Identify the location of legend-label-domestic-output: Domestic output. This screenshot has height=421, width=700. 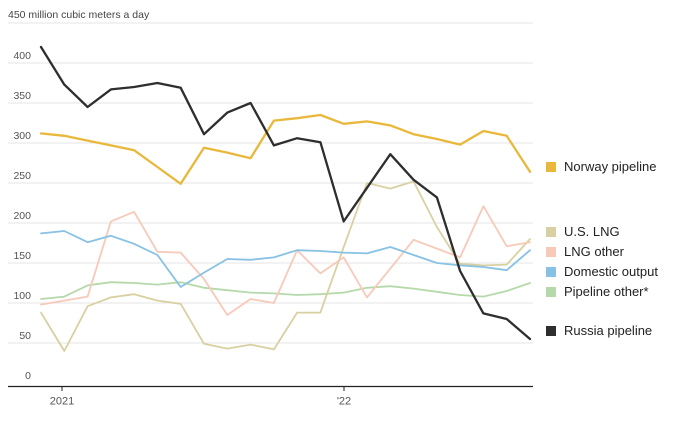
(611, 271).